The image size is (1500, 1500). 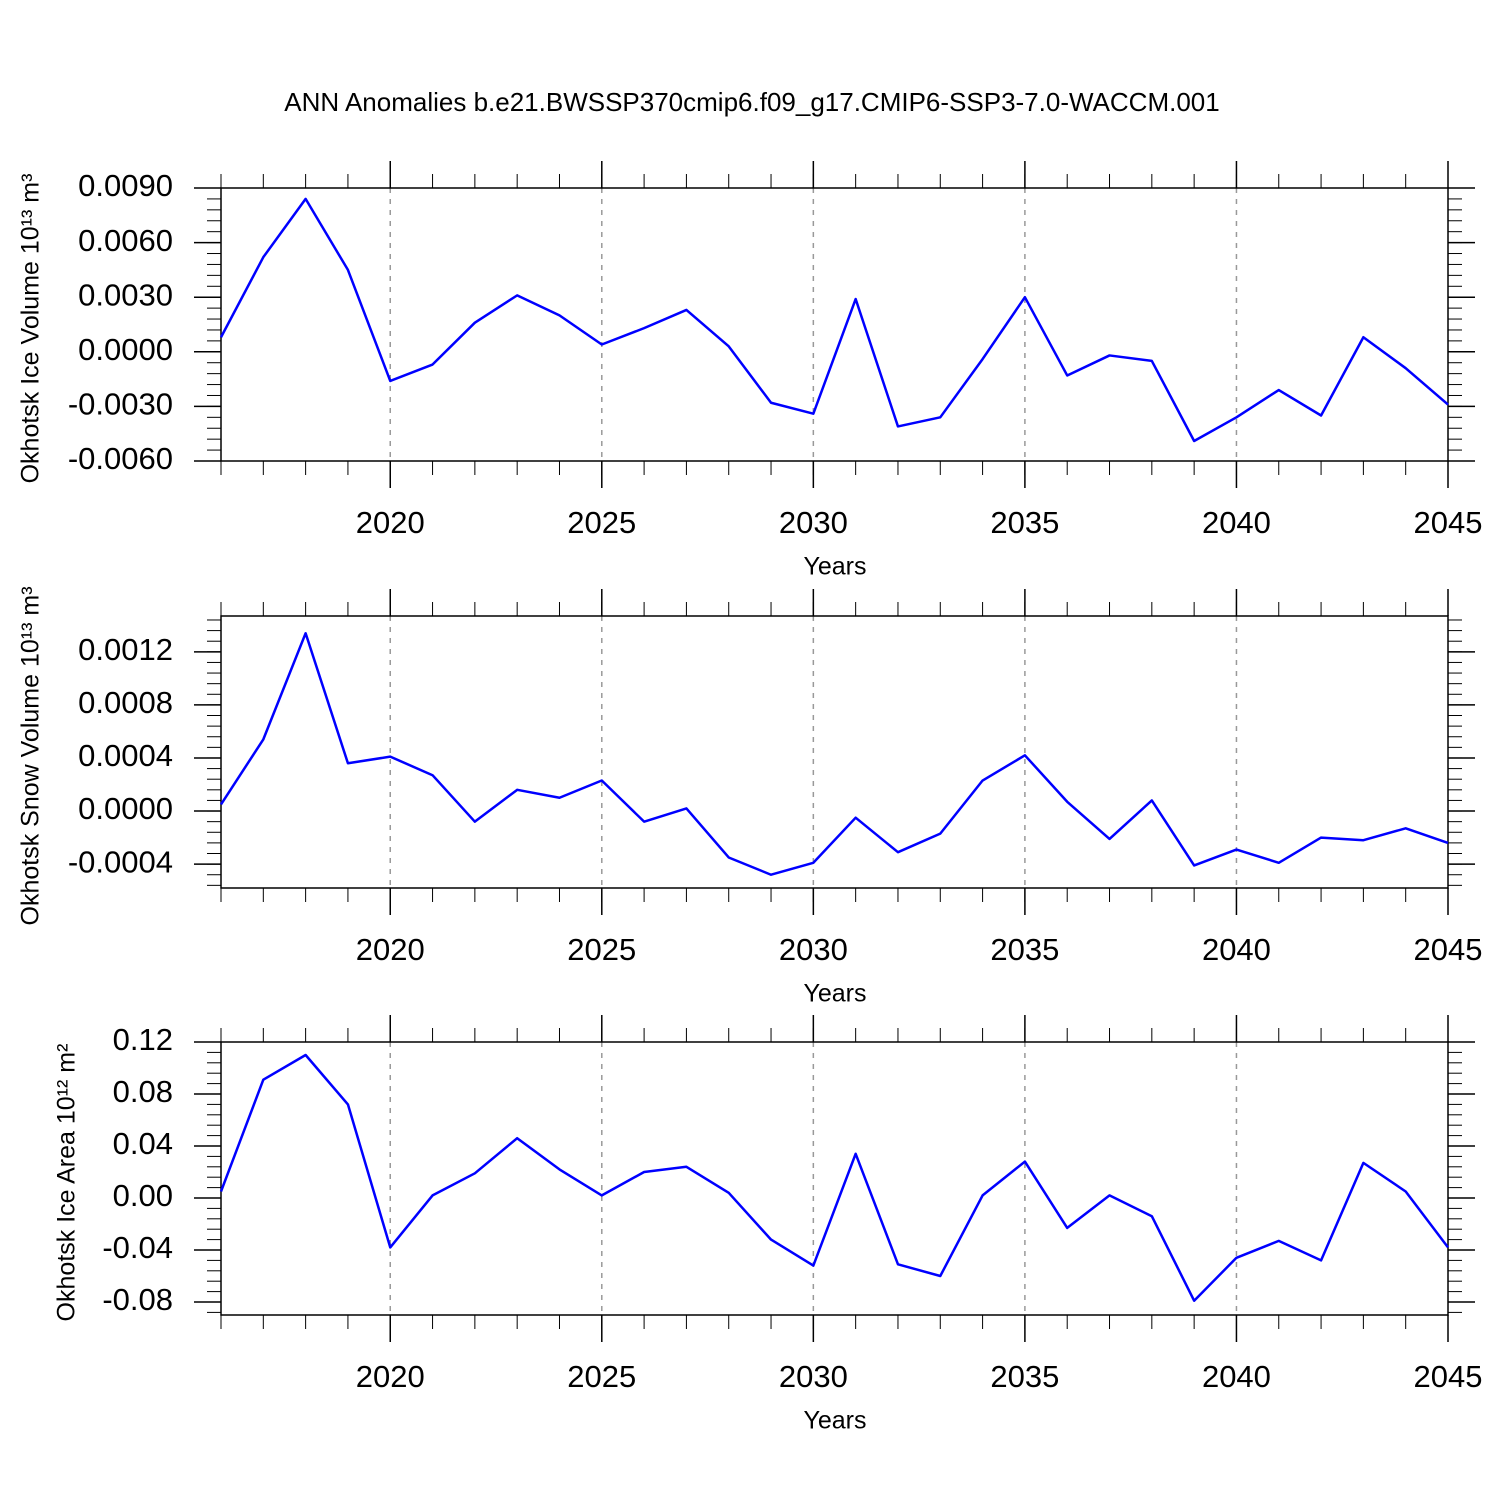 What do you see at coordinates (137, 1299) in the screenshot?
I see `y-tick-label: -0.08` at bounding box center [137, 1299].